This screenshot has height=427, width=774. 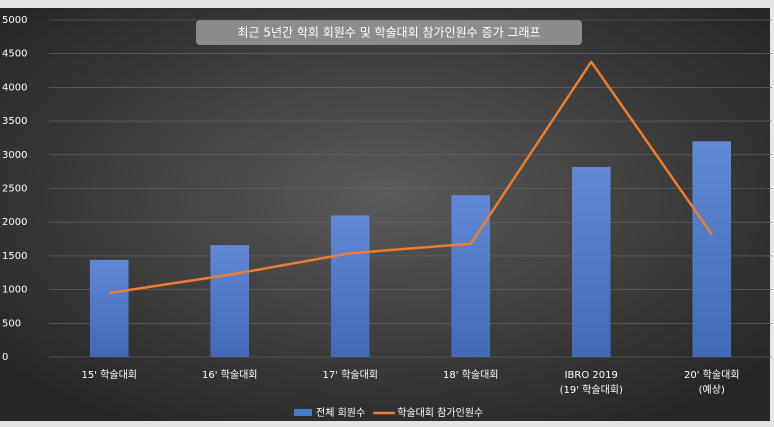 What do you see at coordinates (340, 413) in the screenshot?
I see `legend-label: 전체 회원수` at bounding box center [340, 413].